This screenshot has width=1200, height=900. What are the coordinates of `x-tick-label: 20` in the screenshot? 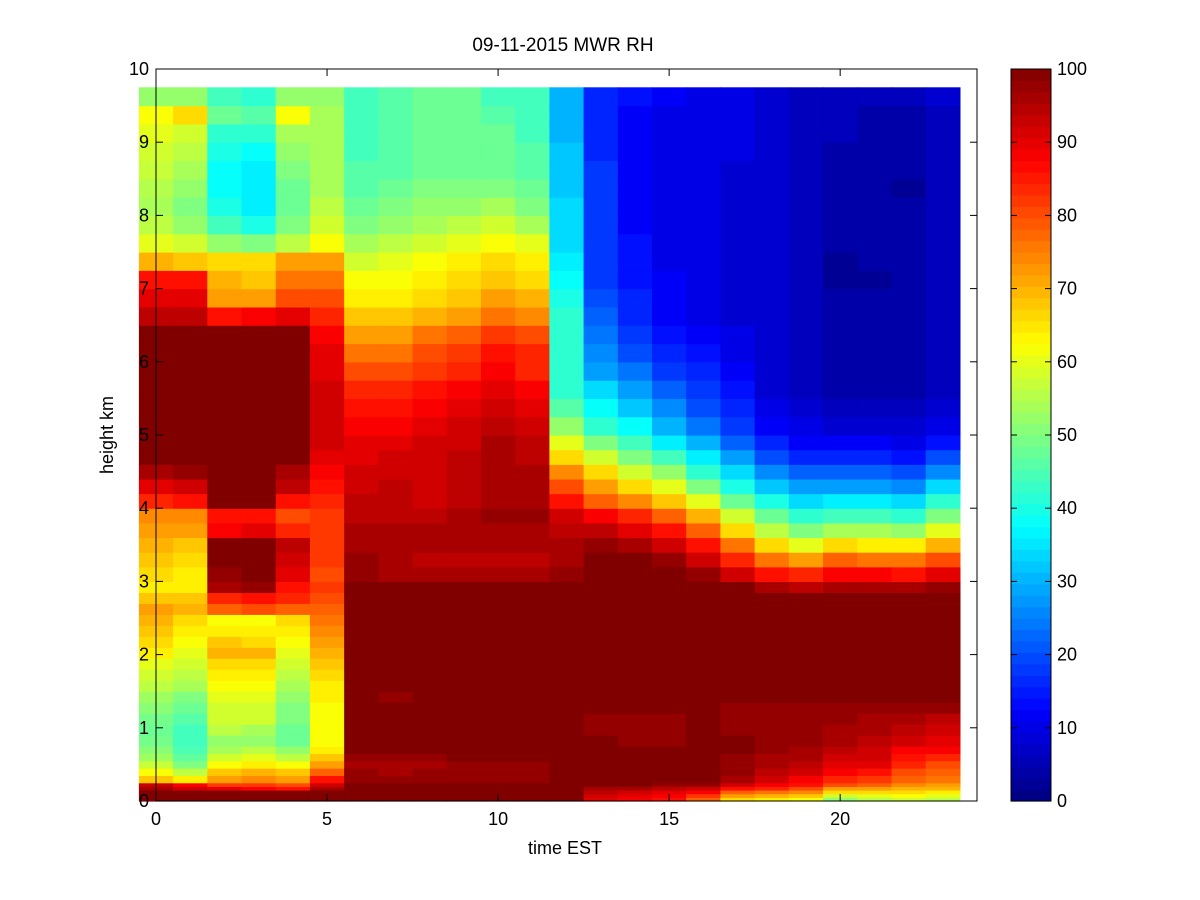 It's located at (840, 819).